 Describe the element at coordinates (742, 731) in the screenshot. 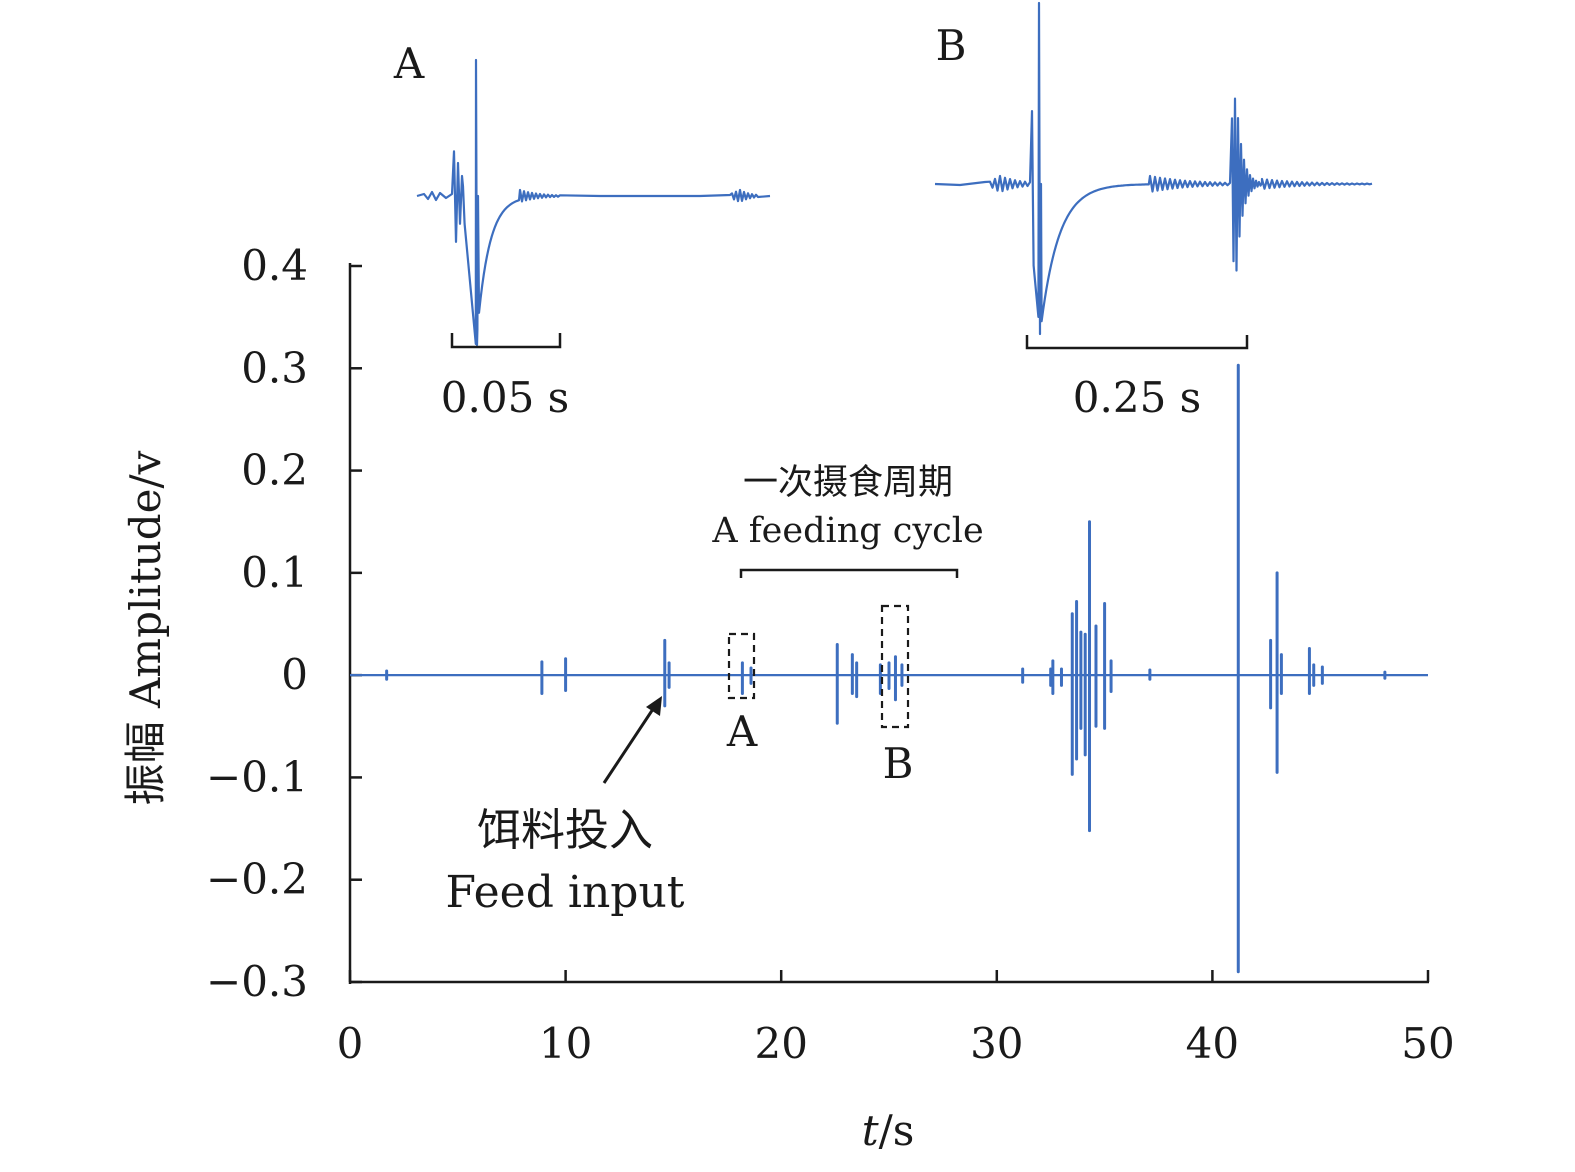

I see `box-a-label: A` at that location.